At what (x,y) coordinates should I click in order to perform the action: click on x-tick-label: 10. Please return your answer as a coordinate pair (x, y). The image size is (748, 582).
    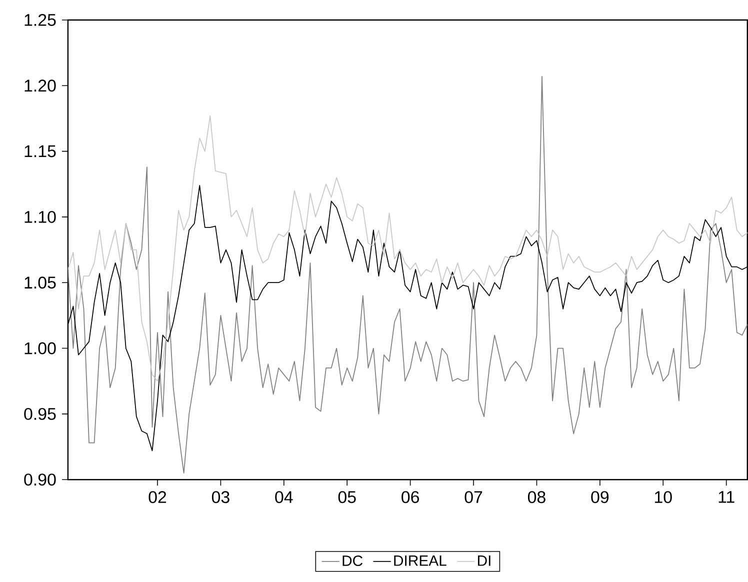
    Looking at the image, I should click on (663, 497).